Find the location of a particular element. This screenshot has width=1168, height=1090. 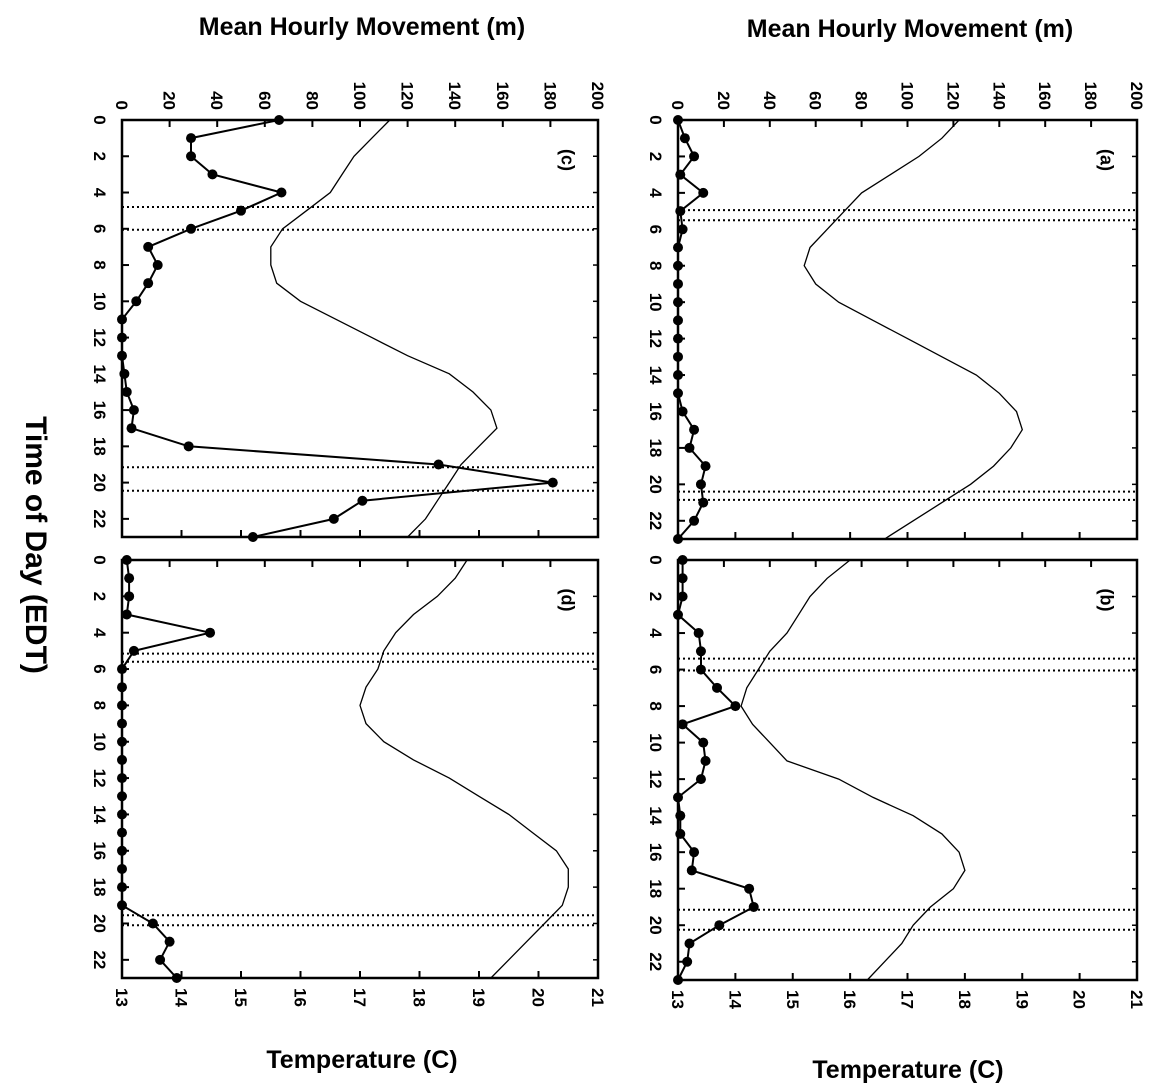

time-axis-title: Time of Day (EDT) is located at coordinates (35, 545).